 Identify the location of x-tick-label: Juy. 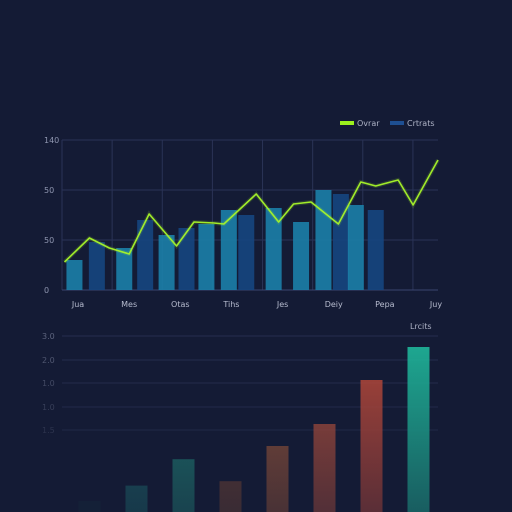
(435, 304).